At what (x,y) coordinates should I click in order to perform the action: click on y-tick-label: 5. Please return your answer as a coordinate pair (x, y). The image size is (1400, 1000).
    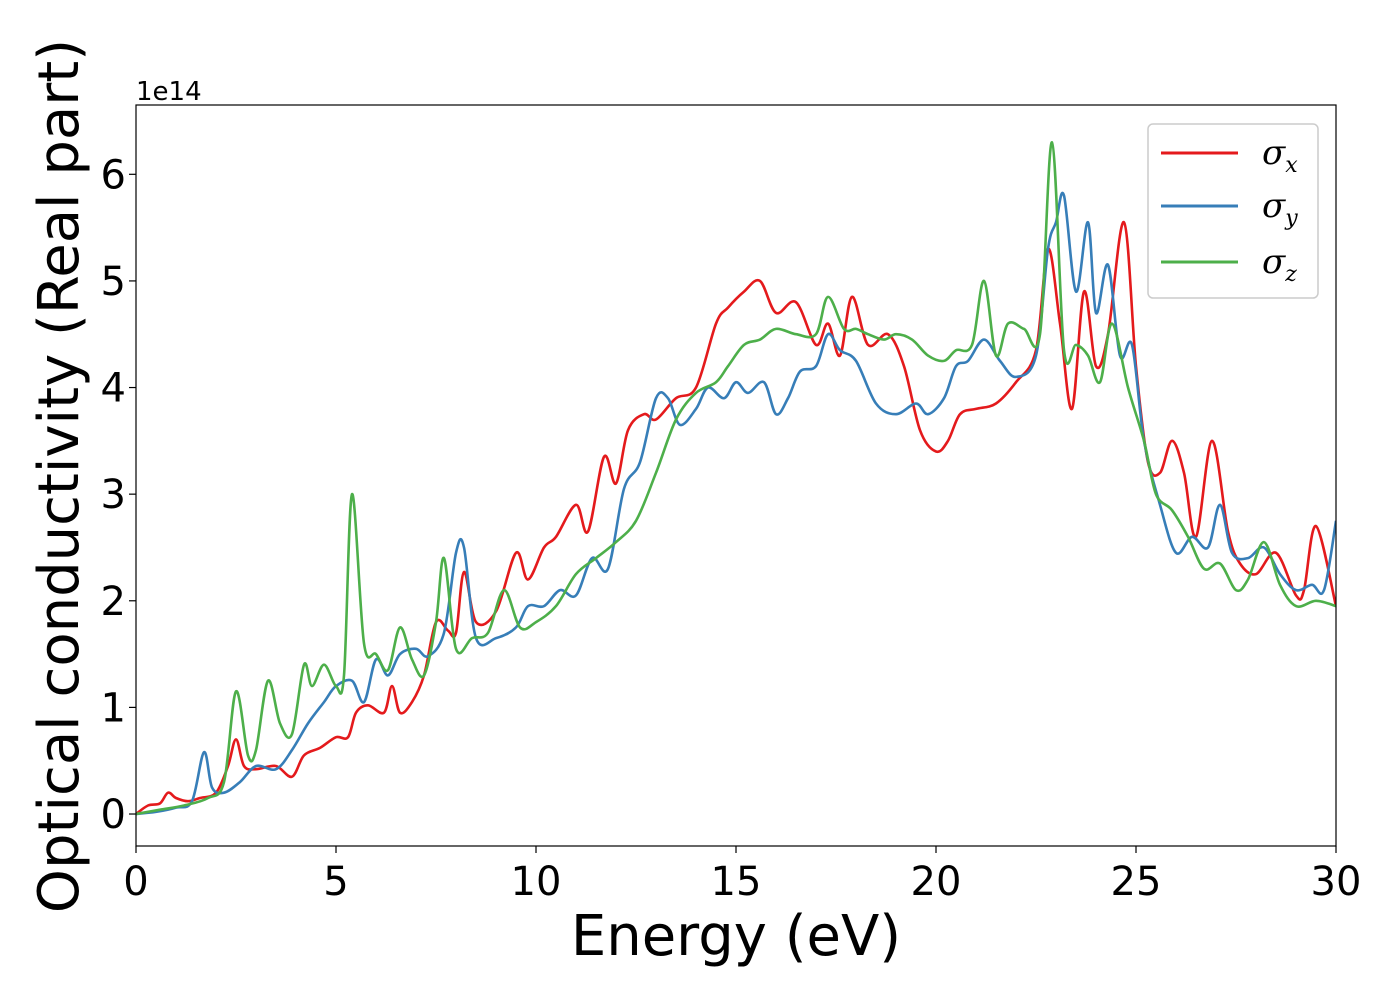
    Looking at the image, I should click on (113, 282).